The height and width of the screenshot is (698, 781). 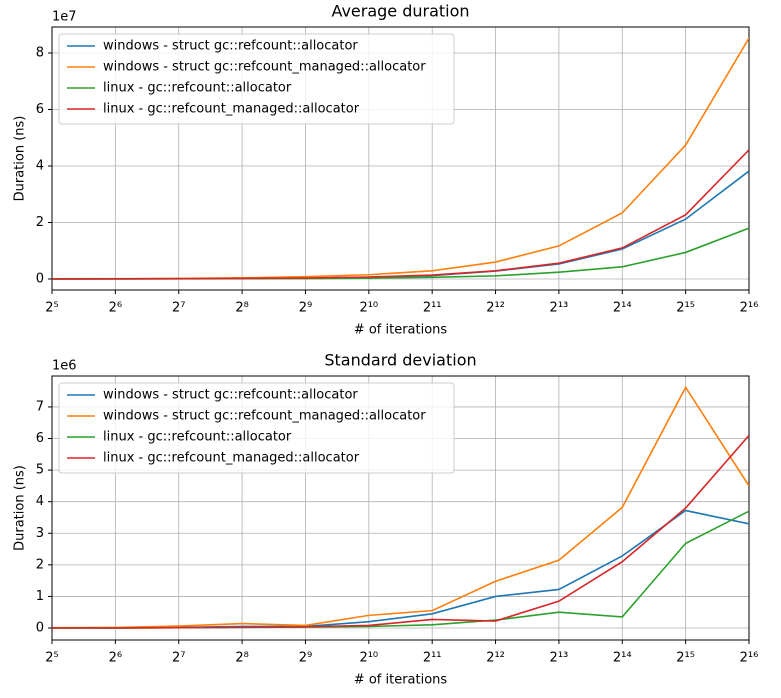 I want to click on y-tick-label: 5, so click(x=40, y=470).